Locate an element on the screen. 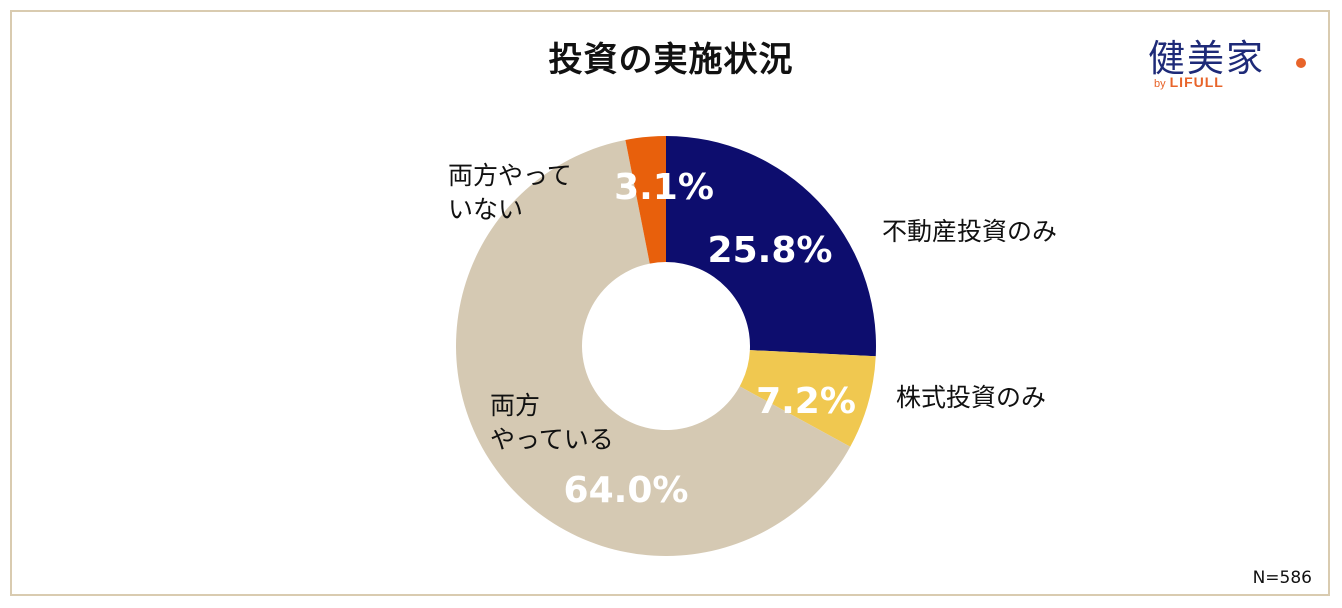 The width and height of the screenshot is (1342, 608). slice-stocks-only is located at coordinates (807, 398).